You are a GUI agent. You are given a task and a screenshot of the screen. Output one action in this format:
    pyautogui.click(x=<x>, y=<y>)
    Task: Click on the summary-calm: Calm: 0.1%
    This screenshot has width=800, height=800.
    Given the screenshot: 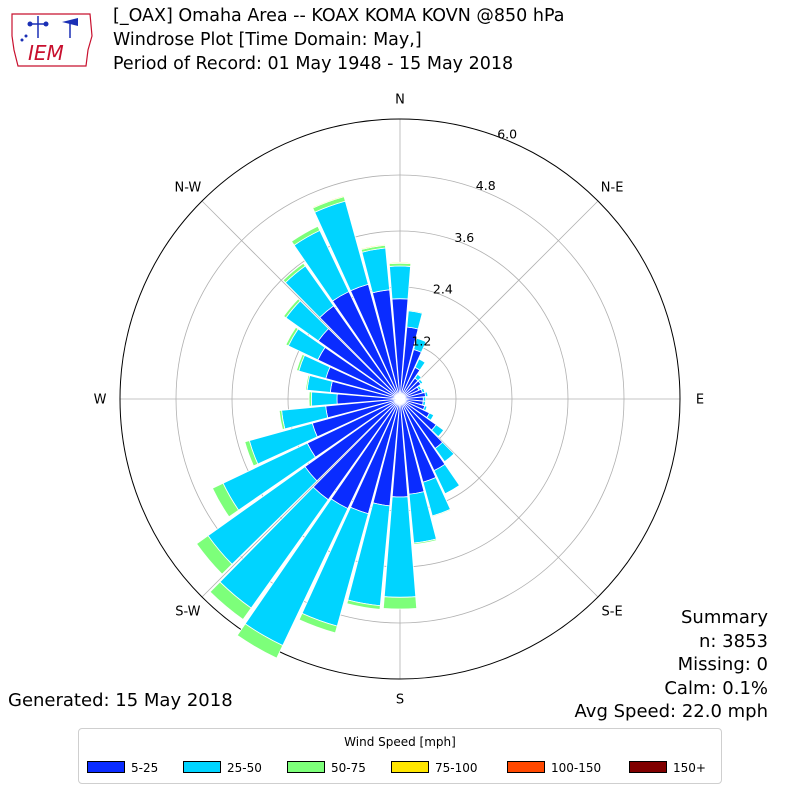 What is the action you would take?
    pyautogui.click(x=716, y=688)
    